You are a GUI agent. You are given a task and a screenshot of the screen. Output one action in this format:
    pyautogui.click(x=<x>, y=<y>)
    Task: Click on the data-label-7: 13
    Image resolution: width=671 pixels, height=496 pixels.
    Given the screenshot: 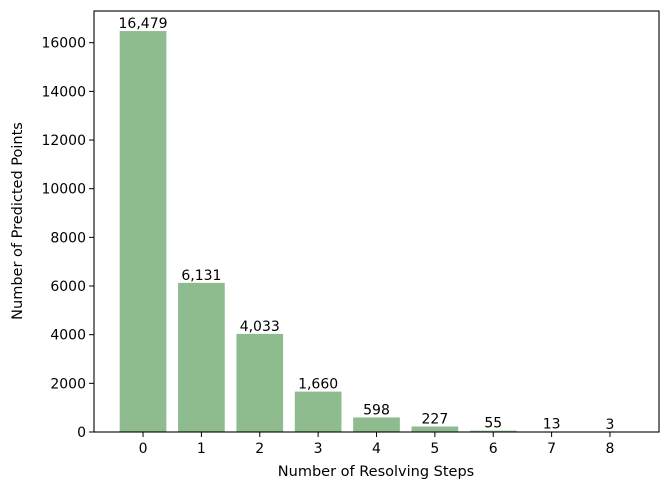 What is the action you would take?
    pyautogui.click(x=552, y=425)
    